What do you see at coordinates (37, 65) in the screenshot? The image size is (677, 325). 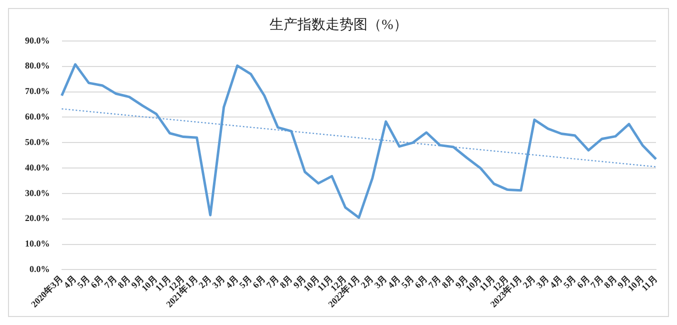 I see `y-tick-label: 80.0%` at bounding box center [37, 65].